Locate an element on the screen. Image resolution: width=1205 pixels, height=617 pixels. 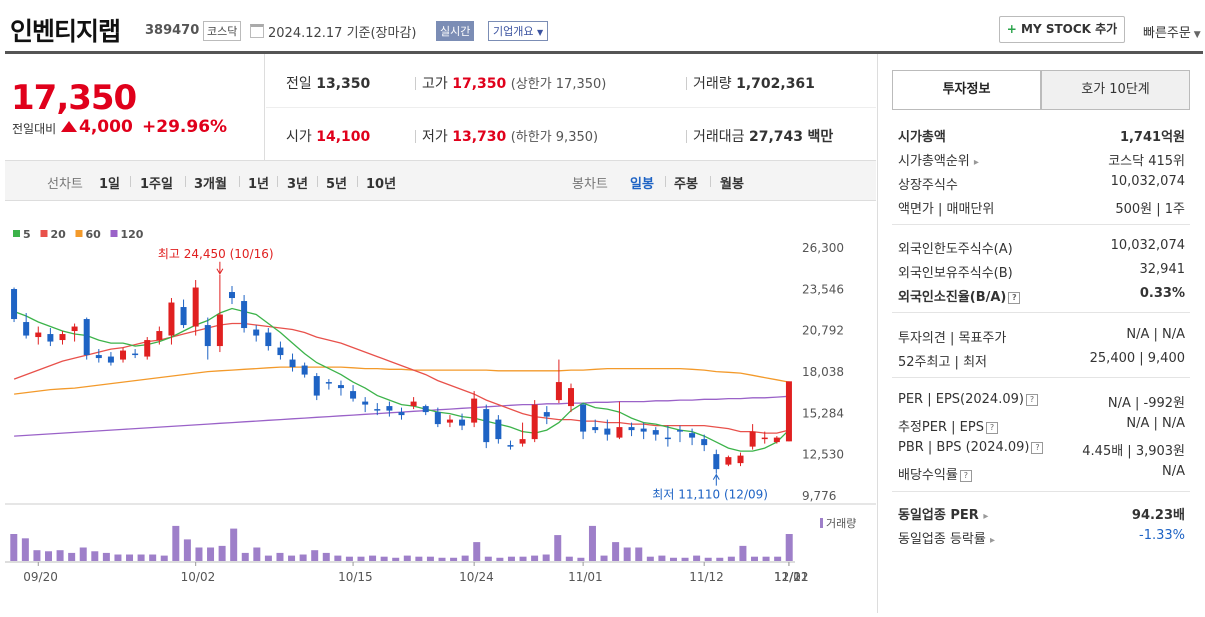
info-row: 시가총액 1,741억원 is located at coordinates (1041, 137).